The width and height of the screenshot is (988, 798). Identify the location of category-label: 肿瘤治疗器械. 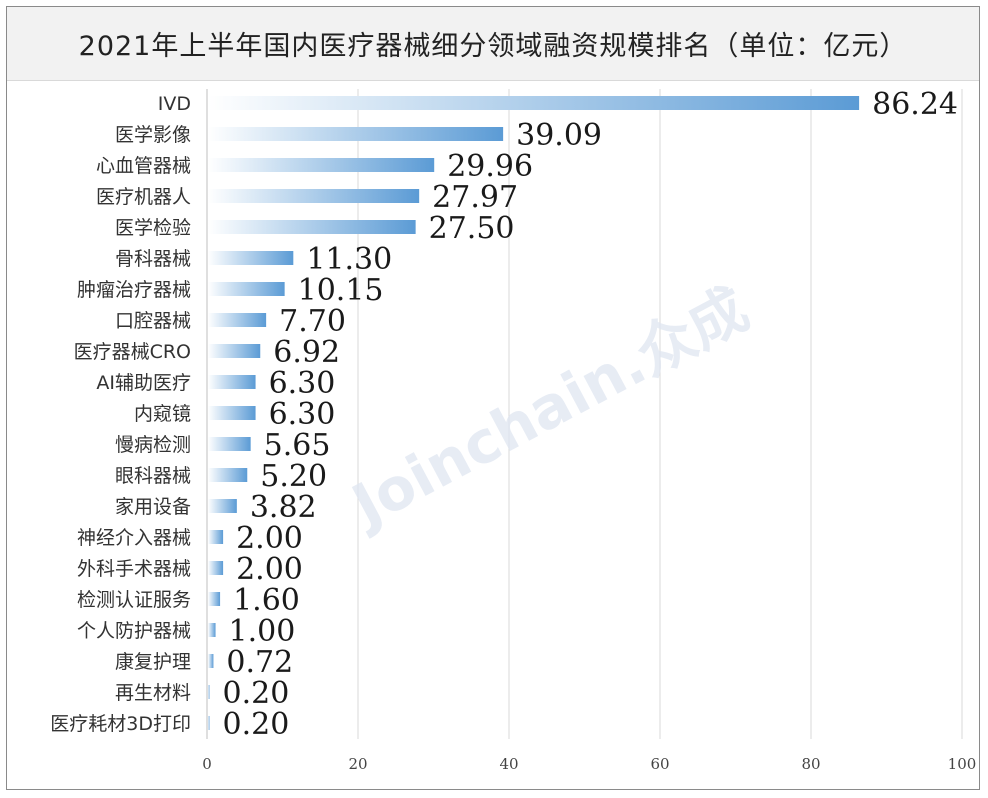
(134, 290).